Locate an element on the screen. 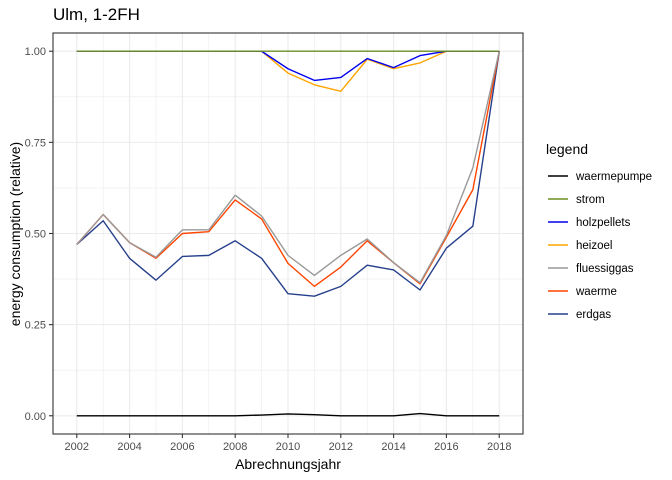  x-tick-label: 2004 is located at coordinates (129, 447).